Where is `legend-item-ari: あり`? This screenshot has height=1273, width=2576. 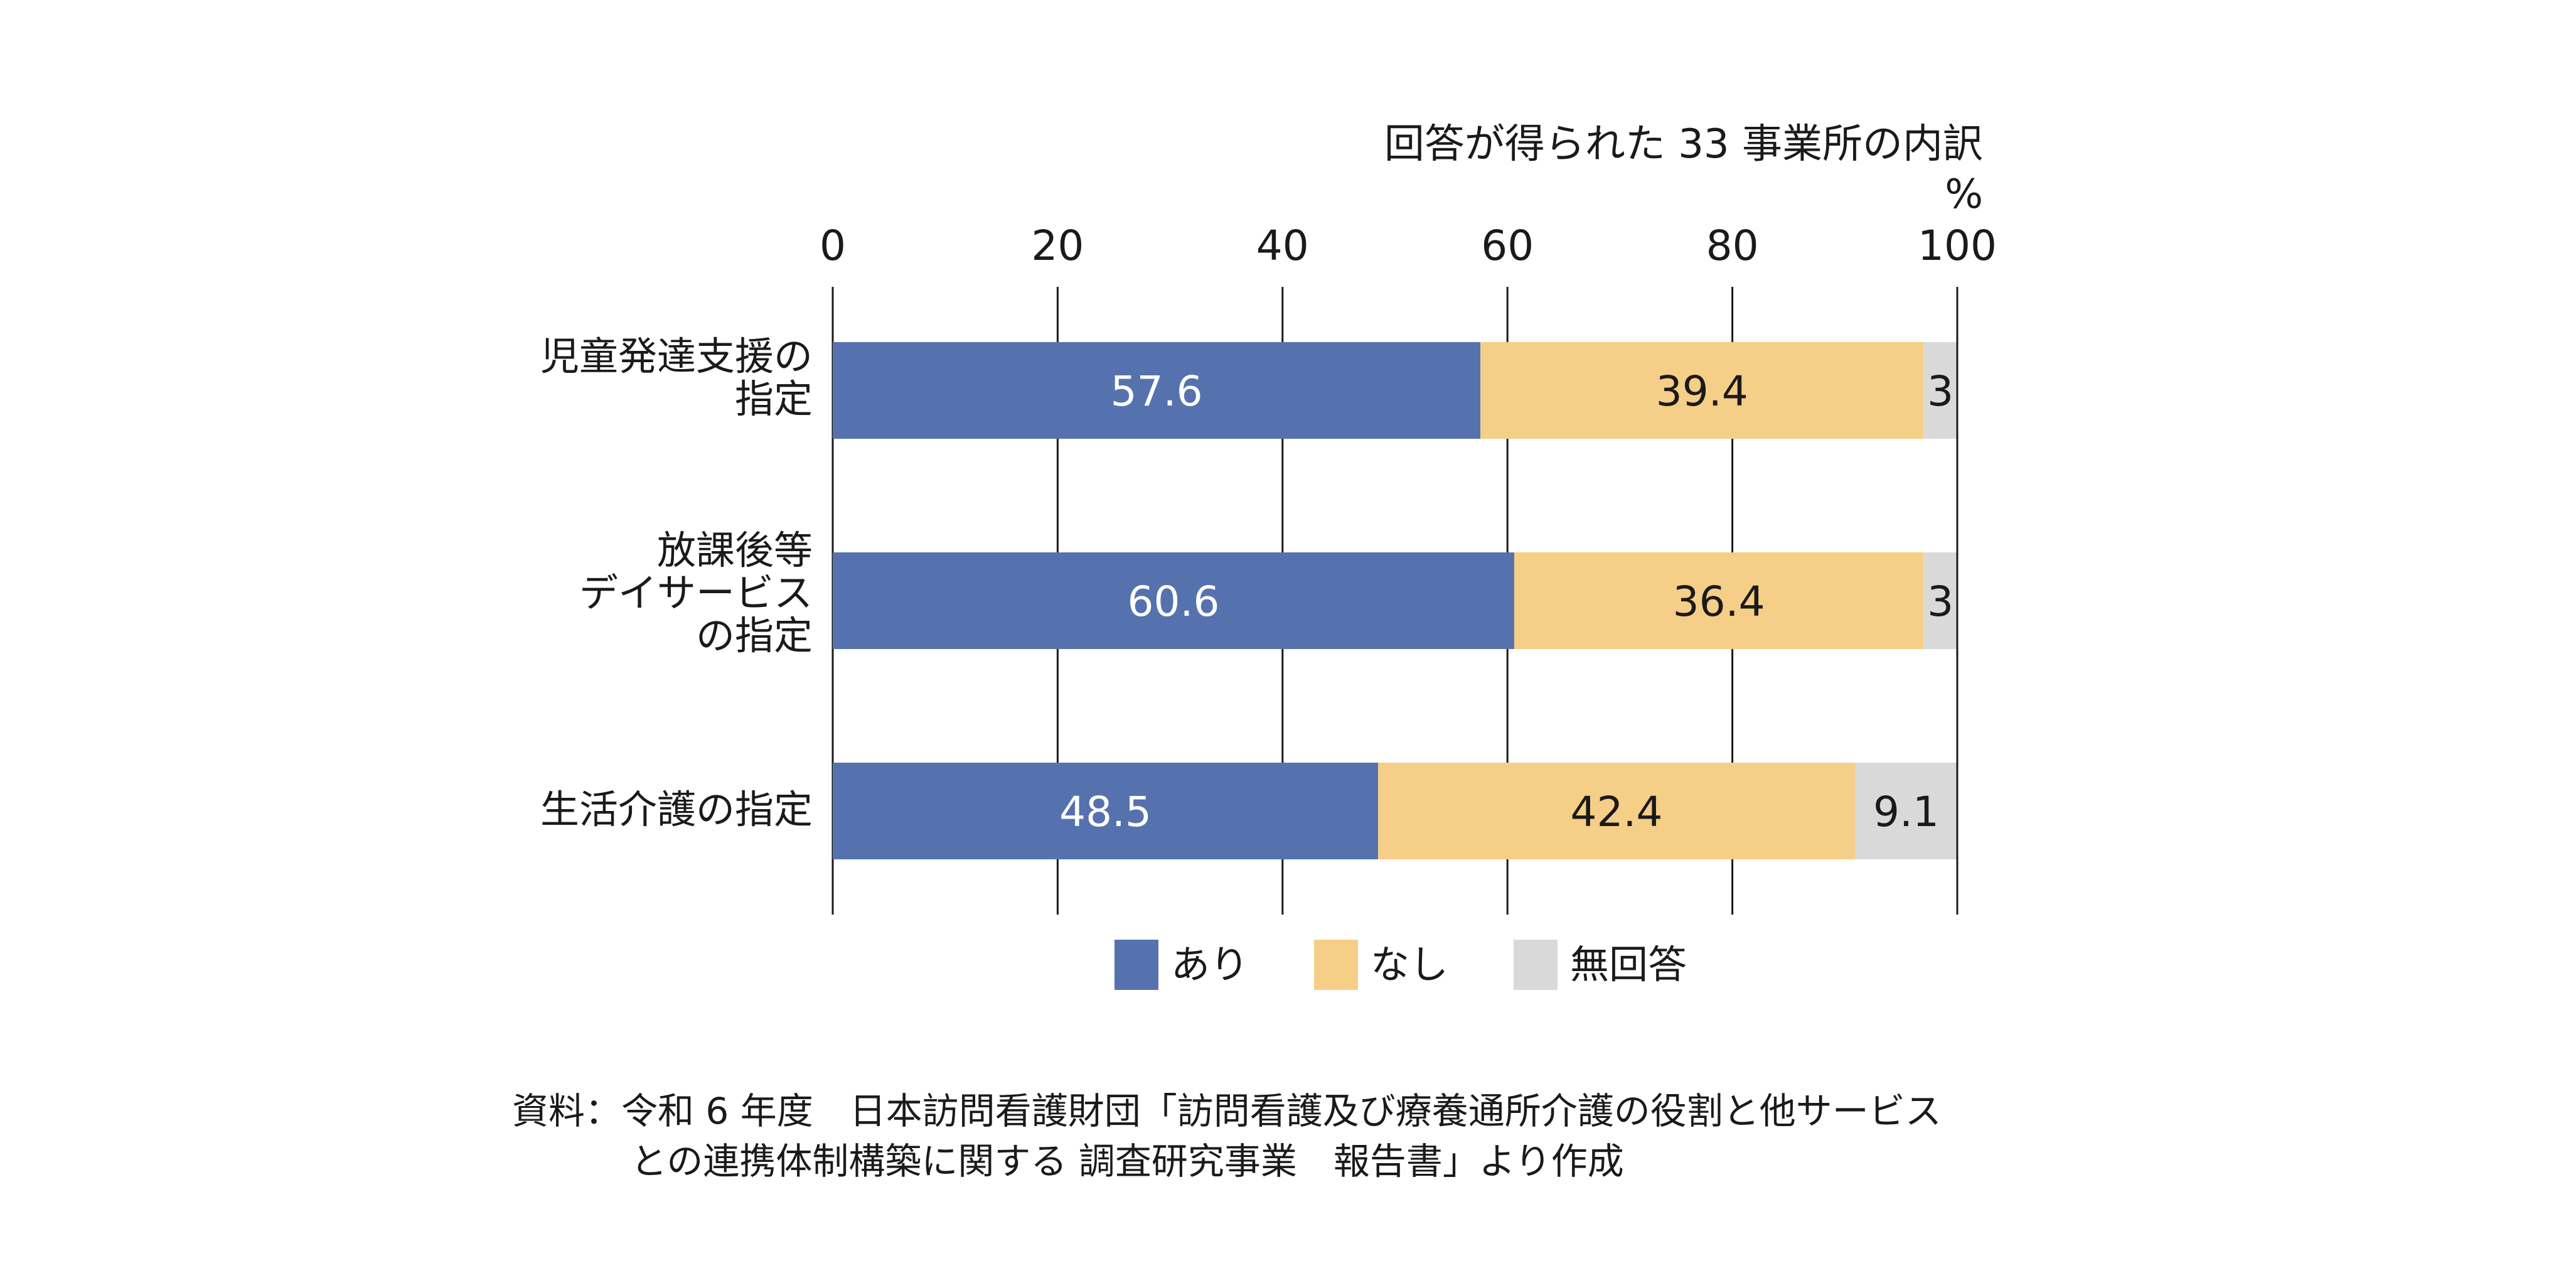 legend-item-ari: あり is located at coordinates (1181, 965).